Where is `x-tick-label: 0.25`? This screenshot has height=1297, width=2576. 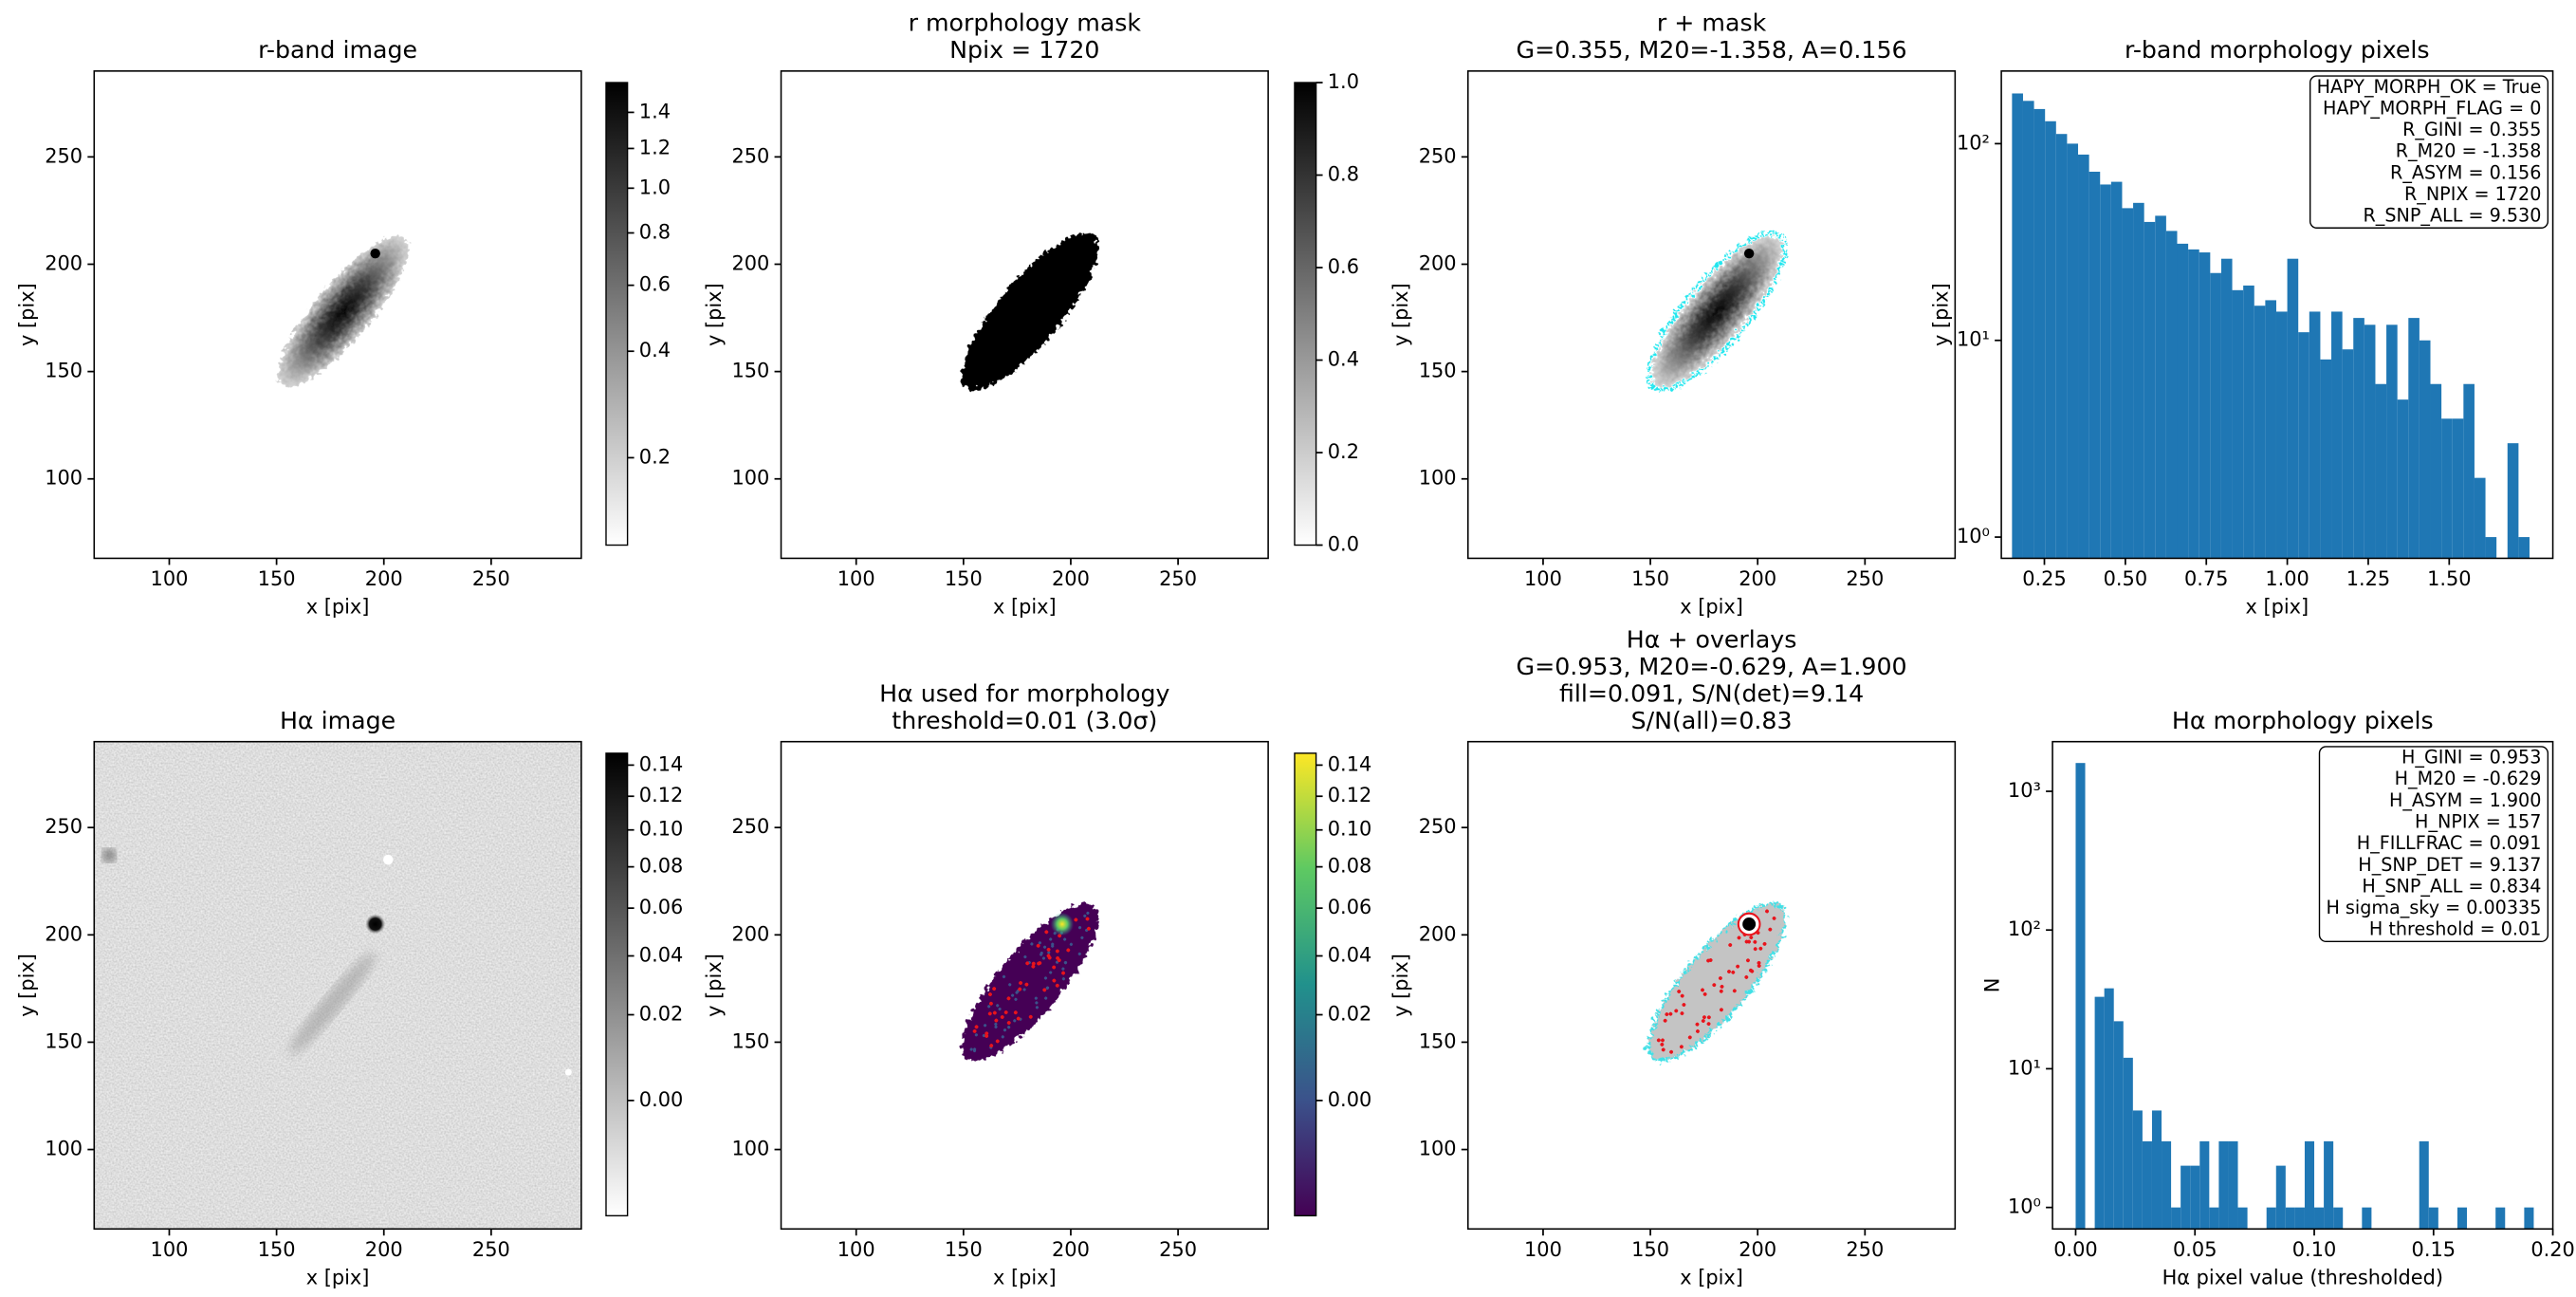
x-tick-label: 0.25 is located at coordinates (2044, 579).